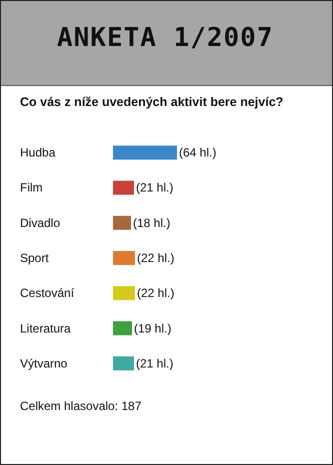 This screenshot has height=465, width=333. What do you see at coordinates (151, 223) in the screenshot?
I see `data-label: (18 hl.)` at bounding box center [151, 223].